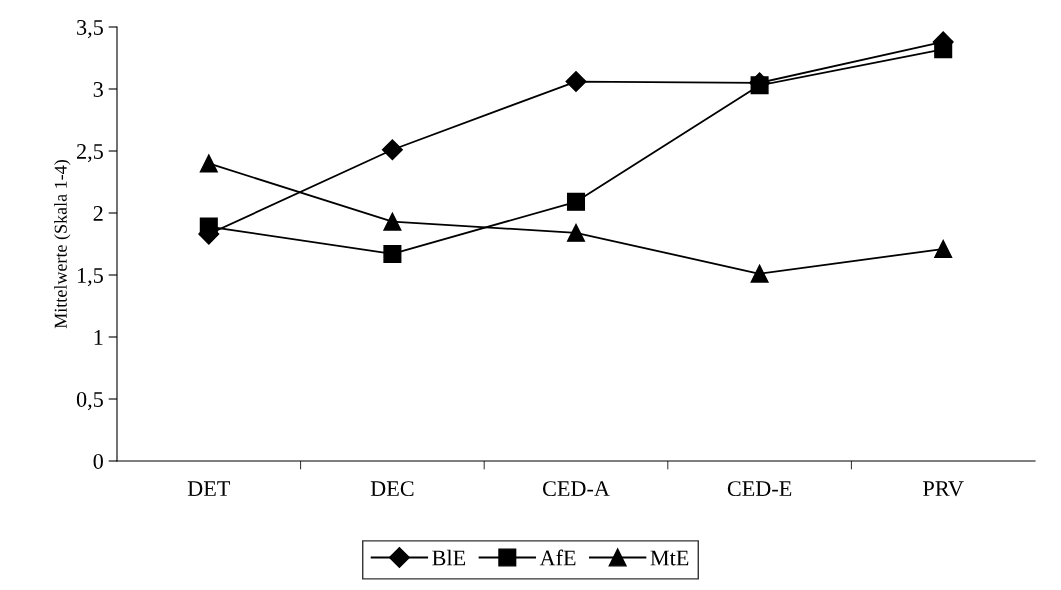 This screenshot has height=590, width=1061. What do you see at coordinates (576, 489) in the screenshot?
I see `x-tick-label: CED-A` at bounding box center [576, 489].